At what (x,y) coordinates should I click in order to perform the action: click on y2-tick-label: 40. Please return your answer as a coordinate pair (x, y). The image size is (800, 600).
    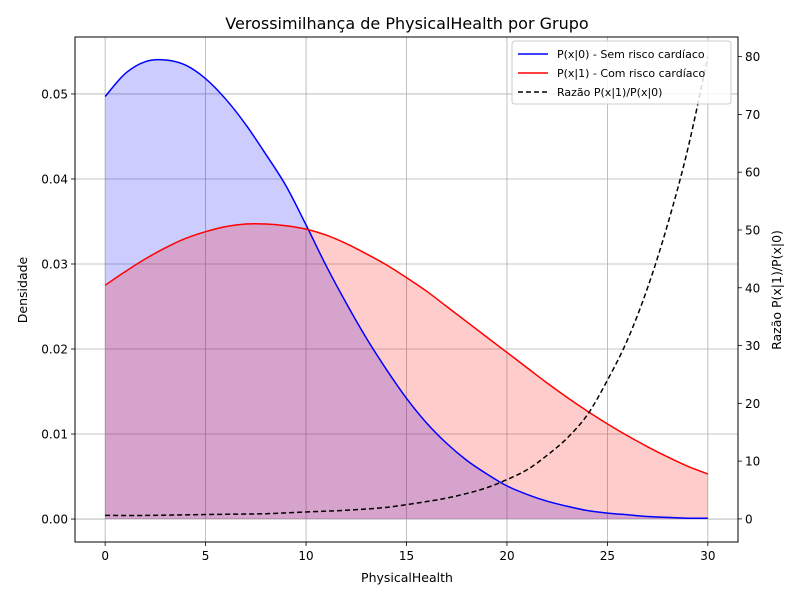
    Looking at the image, I should click on (752, 288).